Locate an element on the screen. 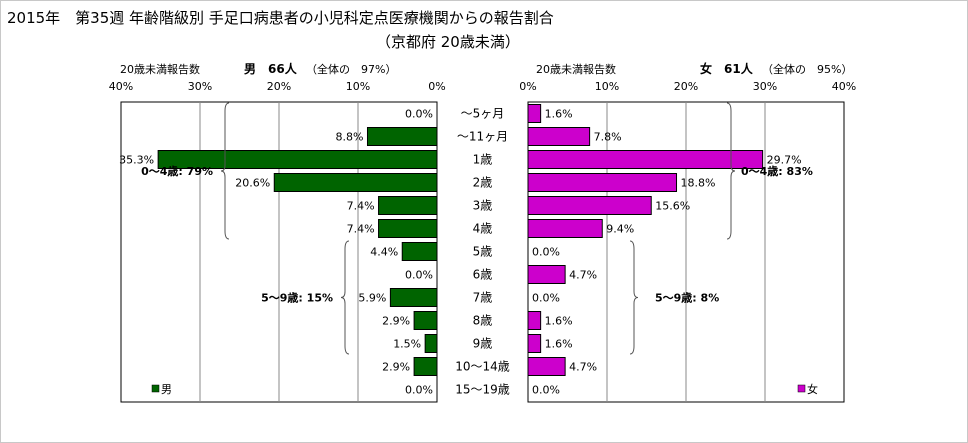 This screenshot has height=443, width=968. female-value-label: 7.8% is located at coordinates (608, 137).